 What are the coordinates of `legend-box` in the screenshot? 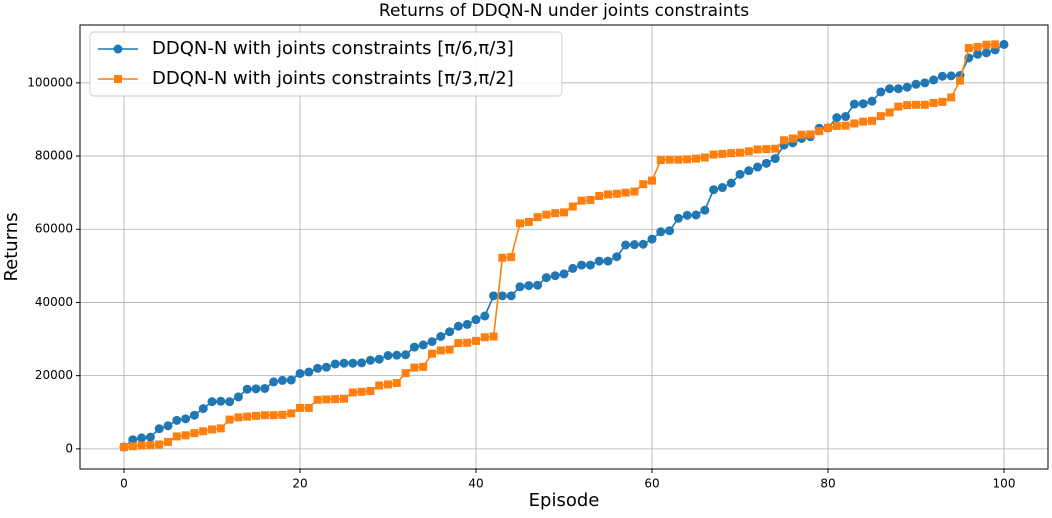 It's located at (326, 64).